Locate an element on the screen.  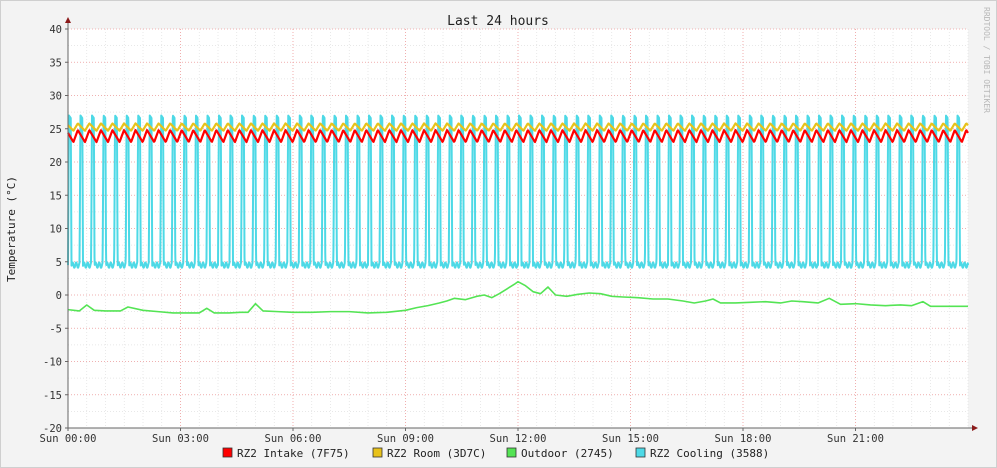
legend-label: RZ2 Cooling (3588) is located at coordinates (709, 453).